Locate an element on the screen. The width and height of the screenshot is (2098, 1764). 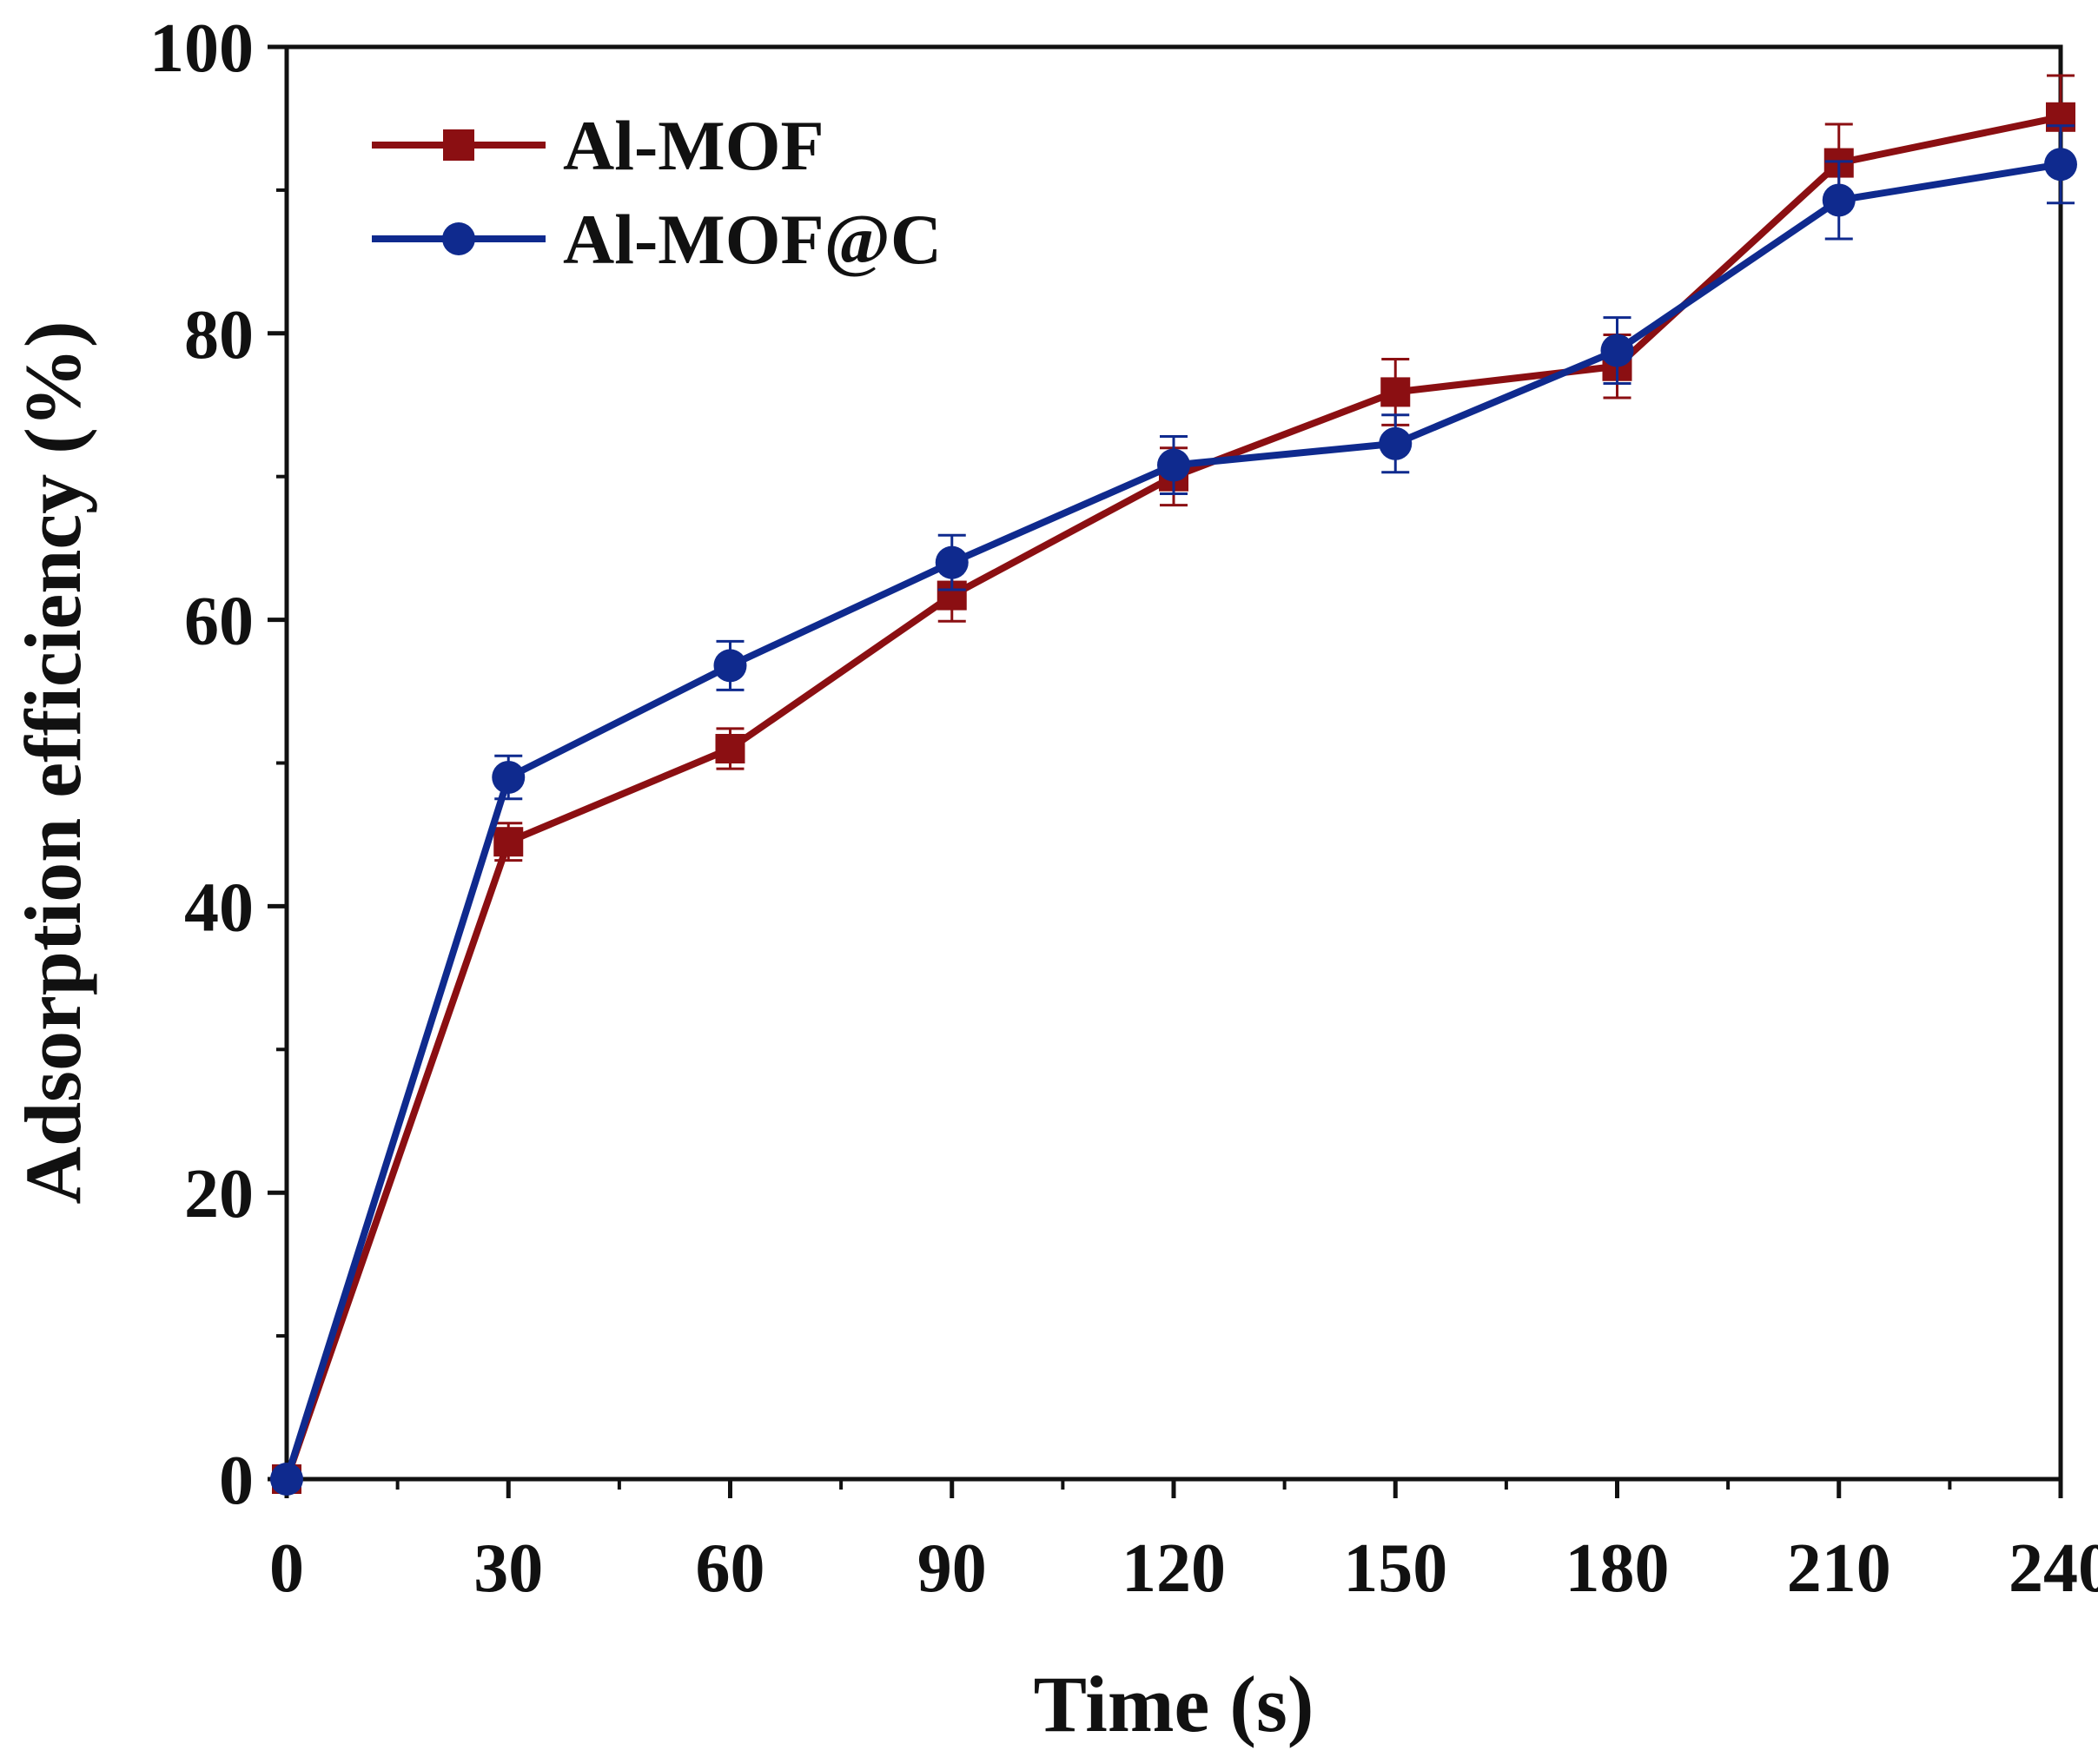
legend-item-al-mof: Al-MOF is located at coordinates (598, 145).